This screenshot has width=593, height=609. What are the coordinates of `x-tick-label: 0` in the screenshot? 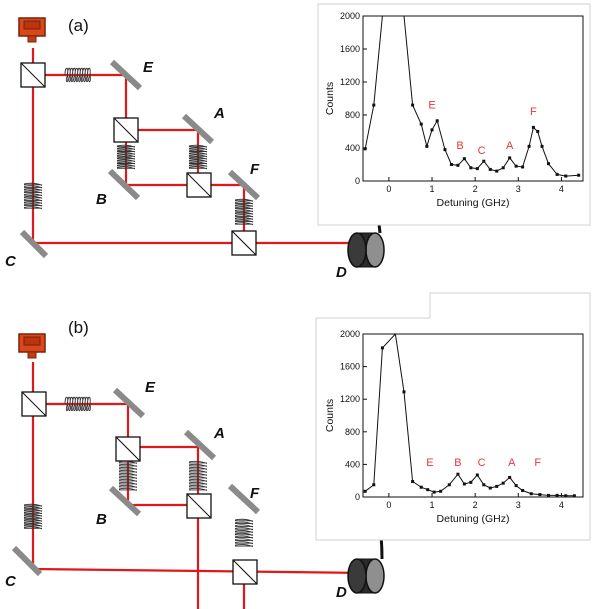 It's located at (388, 505).